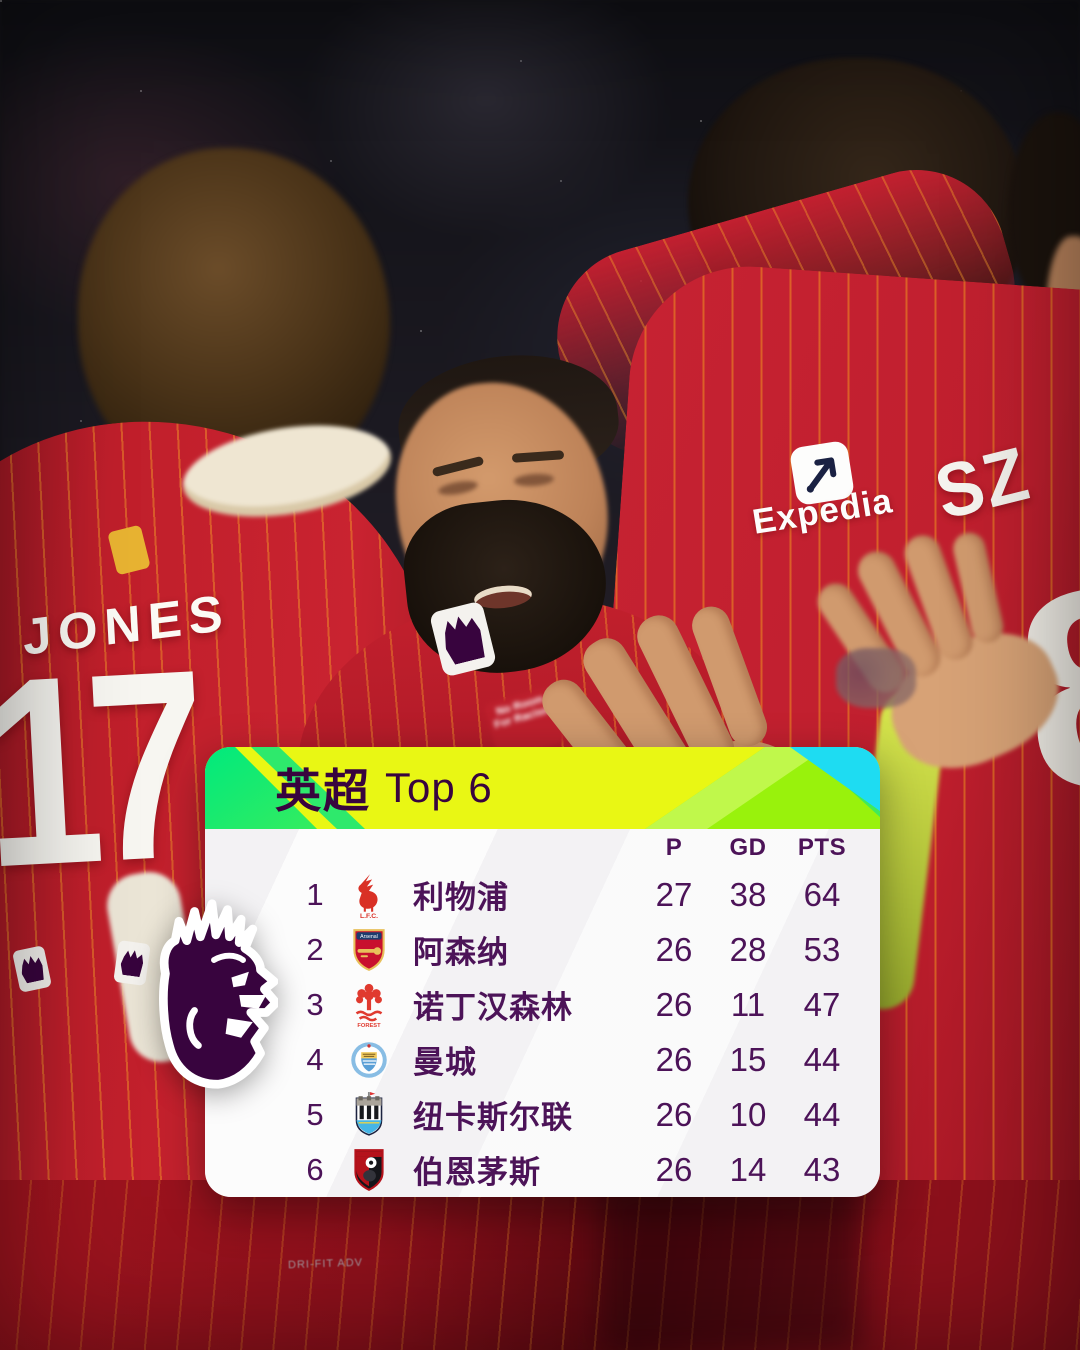 The width and height of the screenshot is (1080, 1350). I want to click on league-name: 英超, so click(323, 791).